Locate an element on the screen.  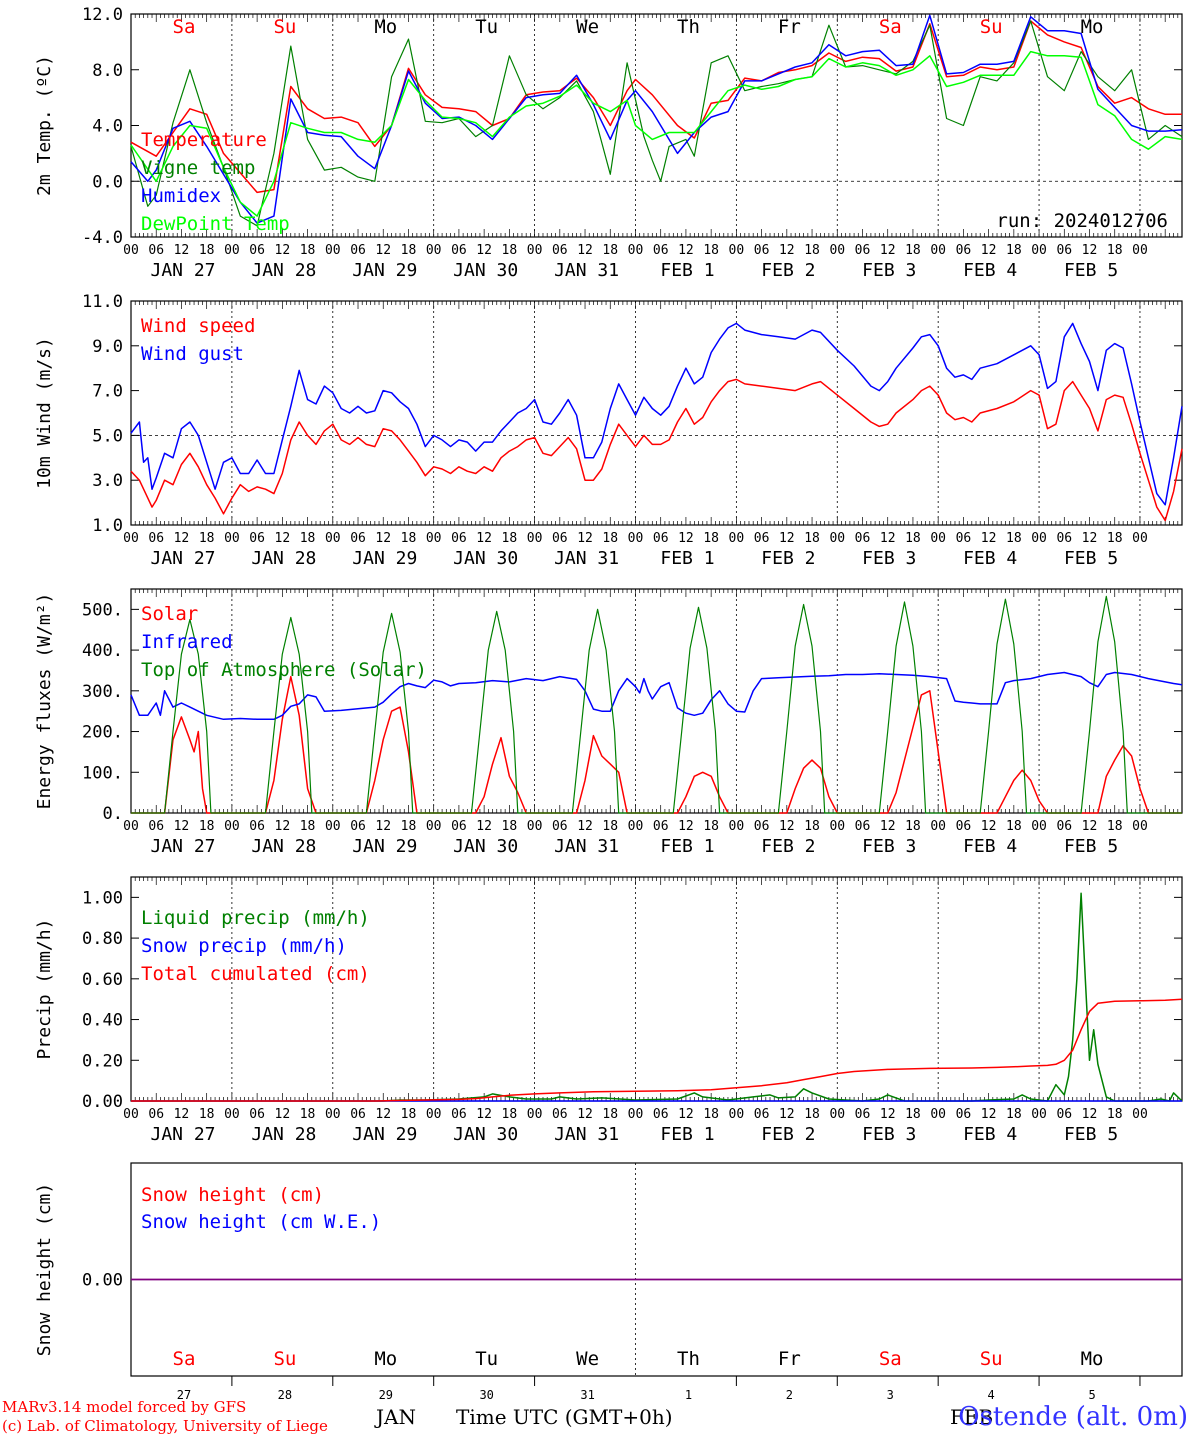
weekday-label-bottom: Fr is located at coordinates (789, 1359).